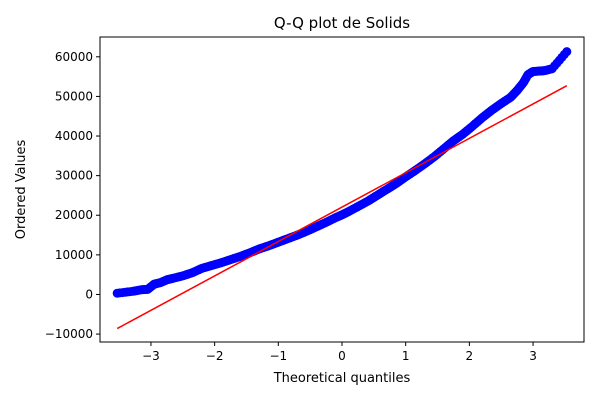 The width and height of the screenshot is (600, 400). What do you see at coordinates (72, 195) in the screenshot?
I see `y-axis: −10000 0 10000 20000 30000 40000 50000 60000` at bounding box center [72, 195].